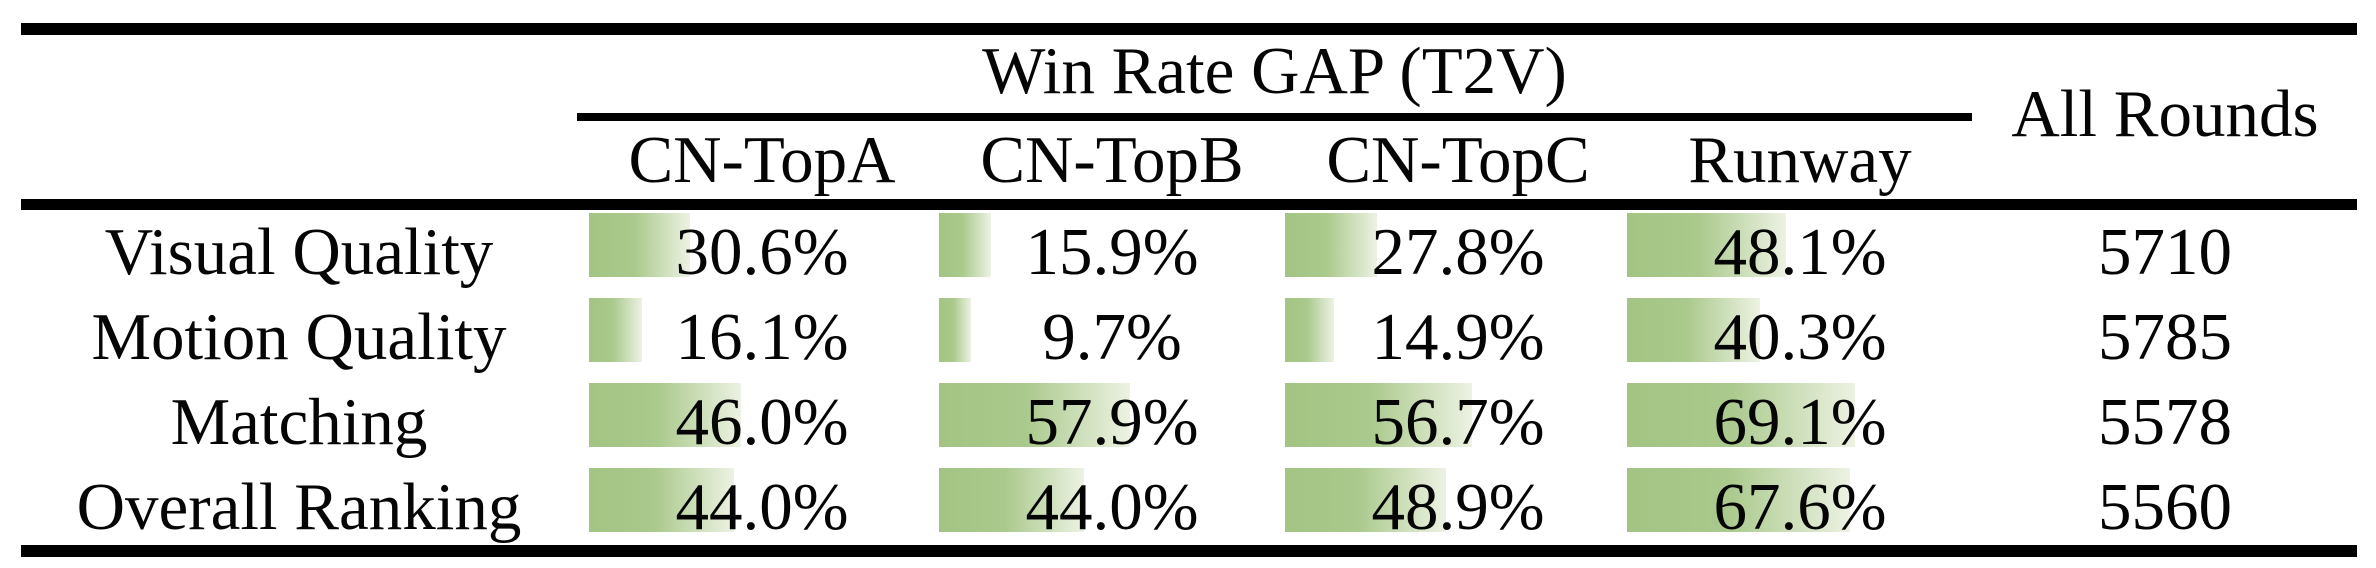 The width and height of the screenshot is (2376, 568). I want to click on all-rounds-value: 5785, so click(2165, 337).